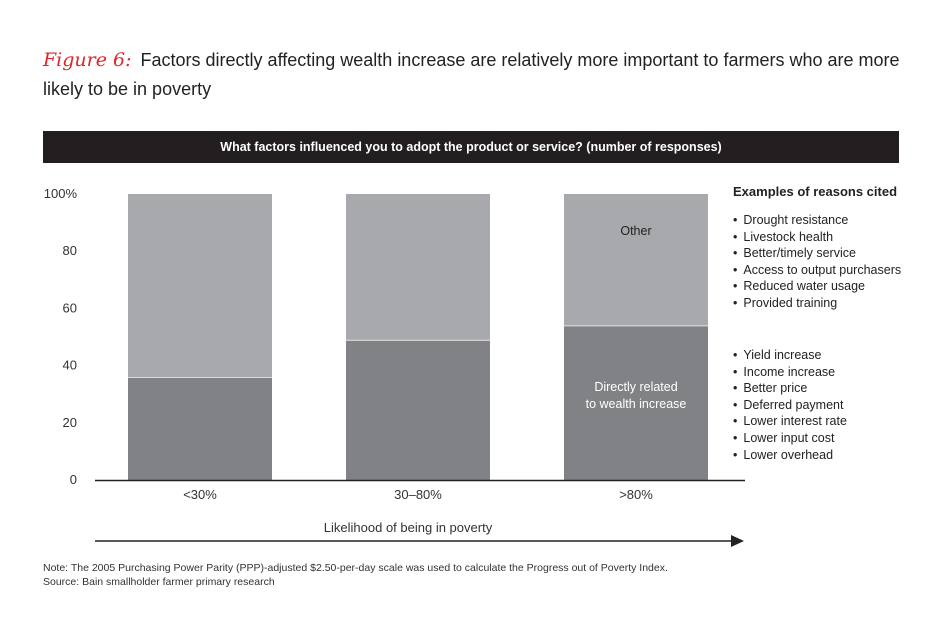  I want to click on reason-item: Reduced water usage, so click(817, 286).